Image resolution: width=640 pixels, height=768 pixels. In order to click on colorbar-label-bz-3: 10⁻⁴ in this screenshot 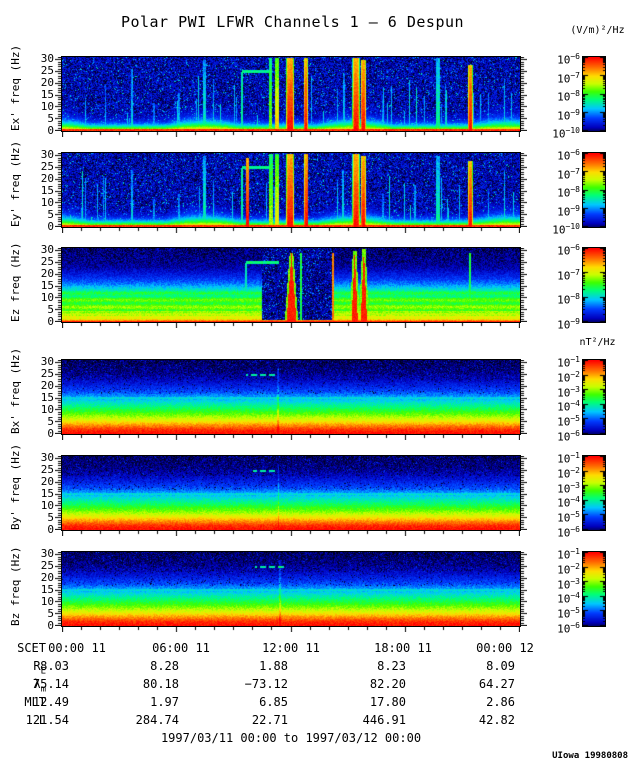, I will do `click(568, 599)`.